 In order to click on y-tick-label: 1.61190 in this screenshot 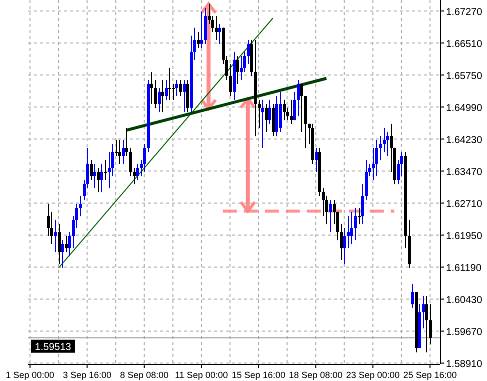, I will do `click(464, 268)`.